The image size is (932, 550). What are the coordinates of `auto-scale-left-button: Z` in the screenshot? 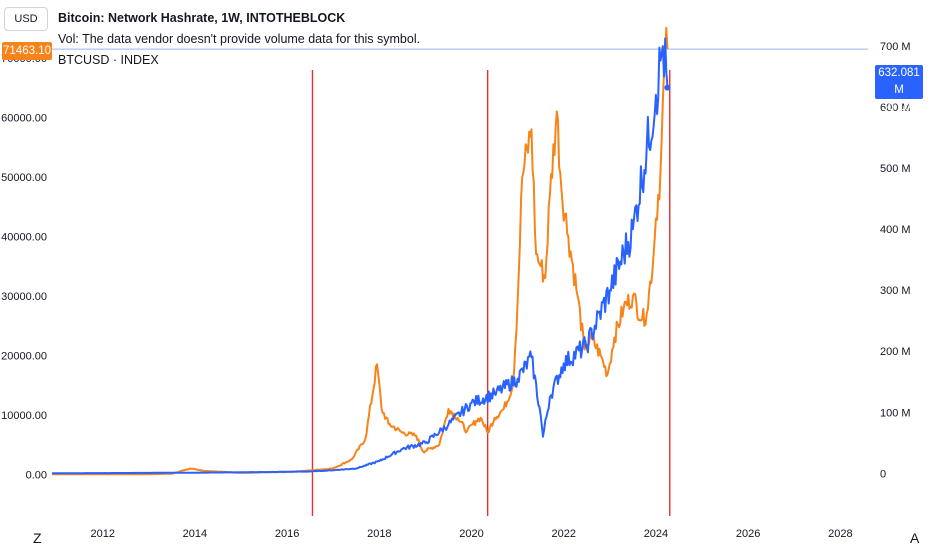 It's located at (37, 538).